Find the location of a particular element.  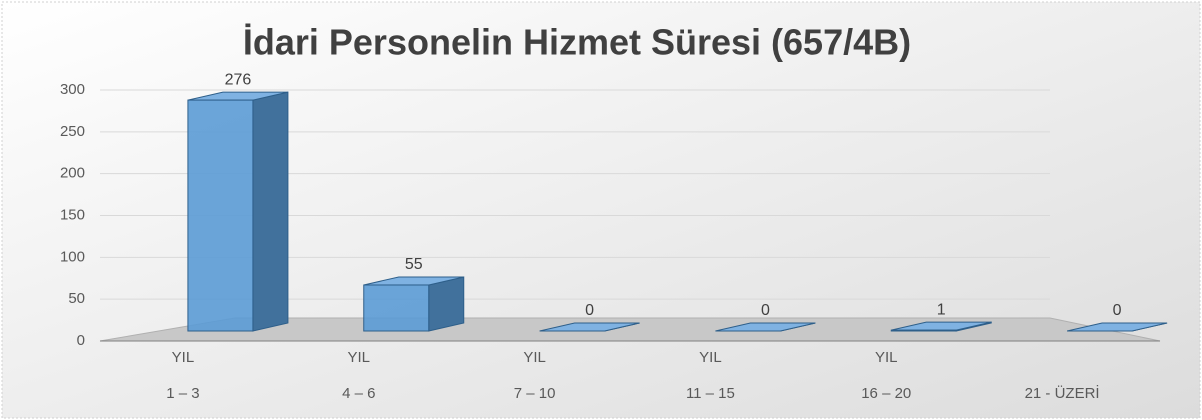

data-label: 1 is located at coordinates (941, 309).